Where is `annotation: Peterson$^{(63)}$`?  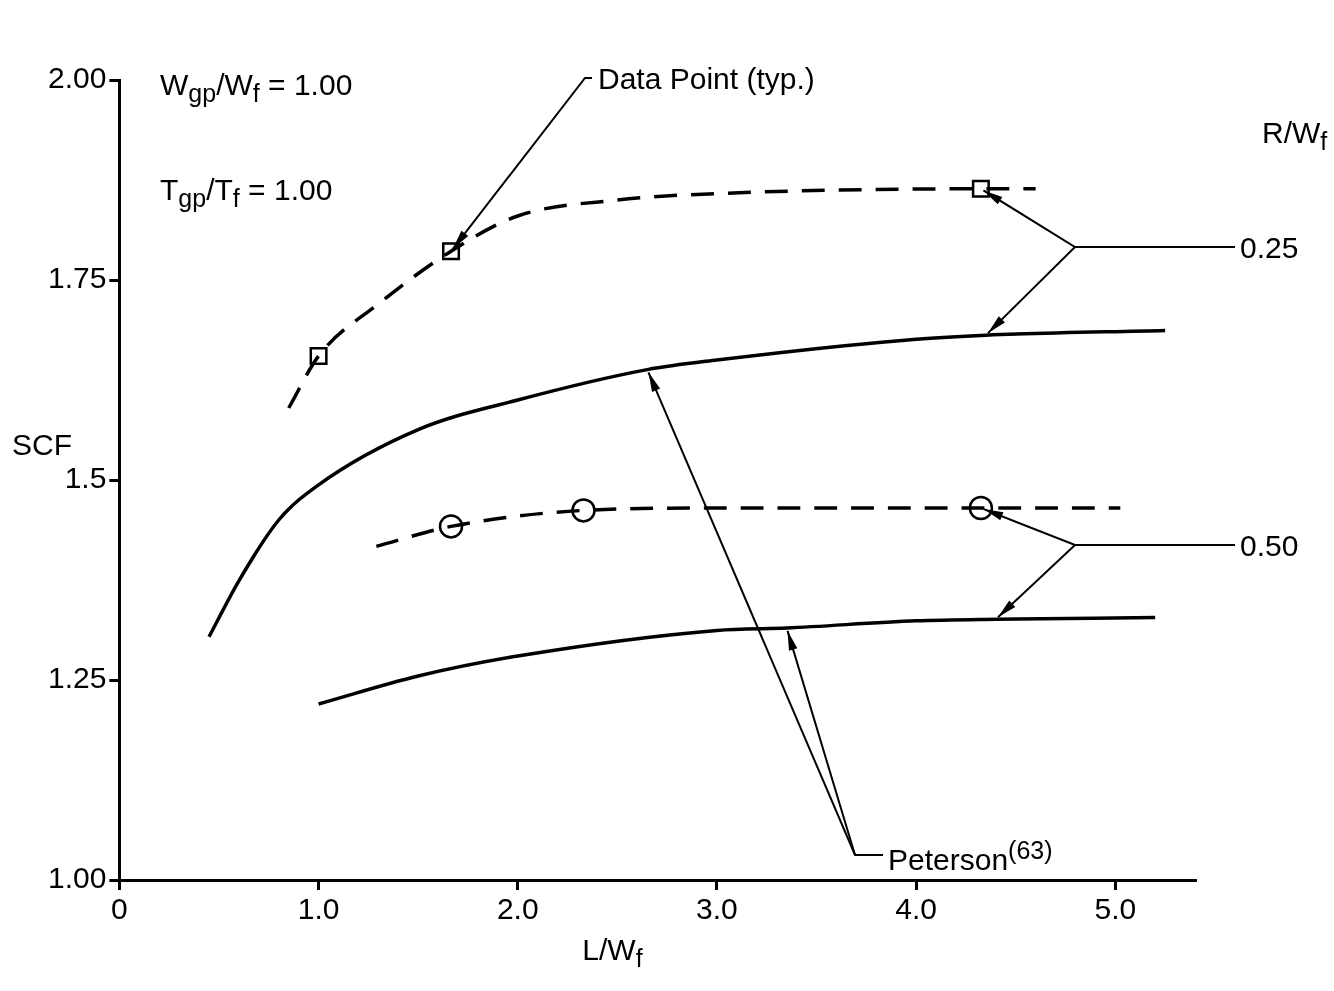
annotation: Peterson$^{(63)}$ is located at coordinates (970, 856).